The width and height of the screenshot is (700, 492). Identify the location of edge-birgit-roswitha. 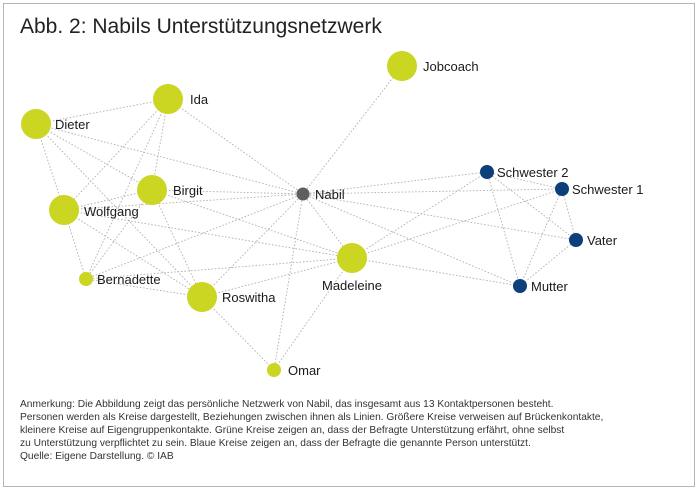
(177, 243).